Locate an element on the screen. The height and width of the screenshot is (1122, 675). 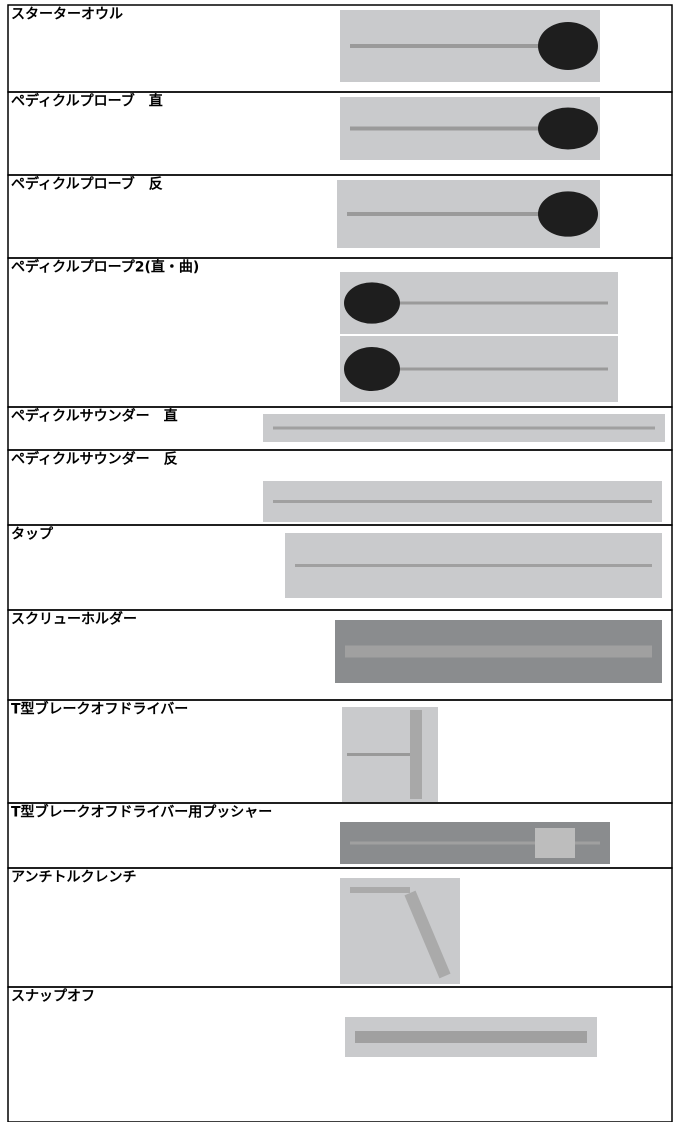
item-name: ペディクルプロープ2(直・曲) is located at coordinates (105, 267).